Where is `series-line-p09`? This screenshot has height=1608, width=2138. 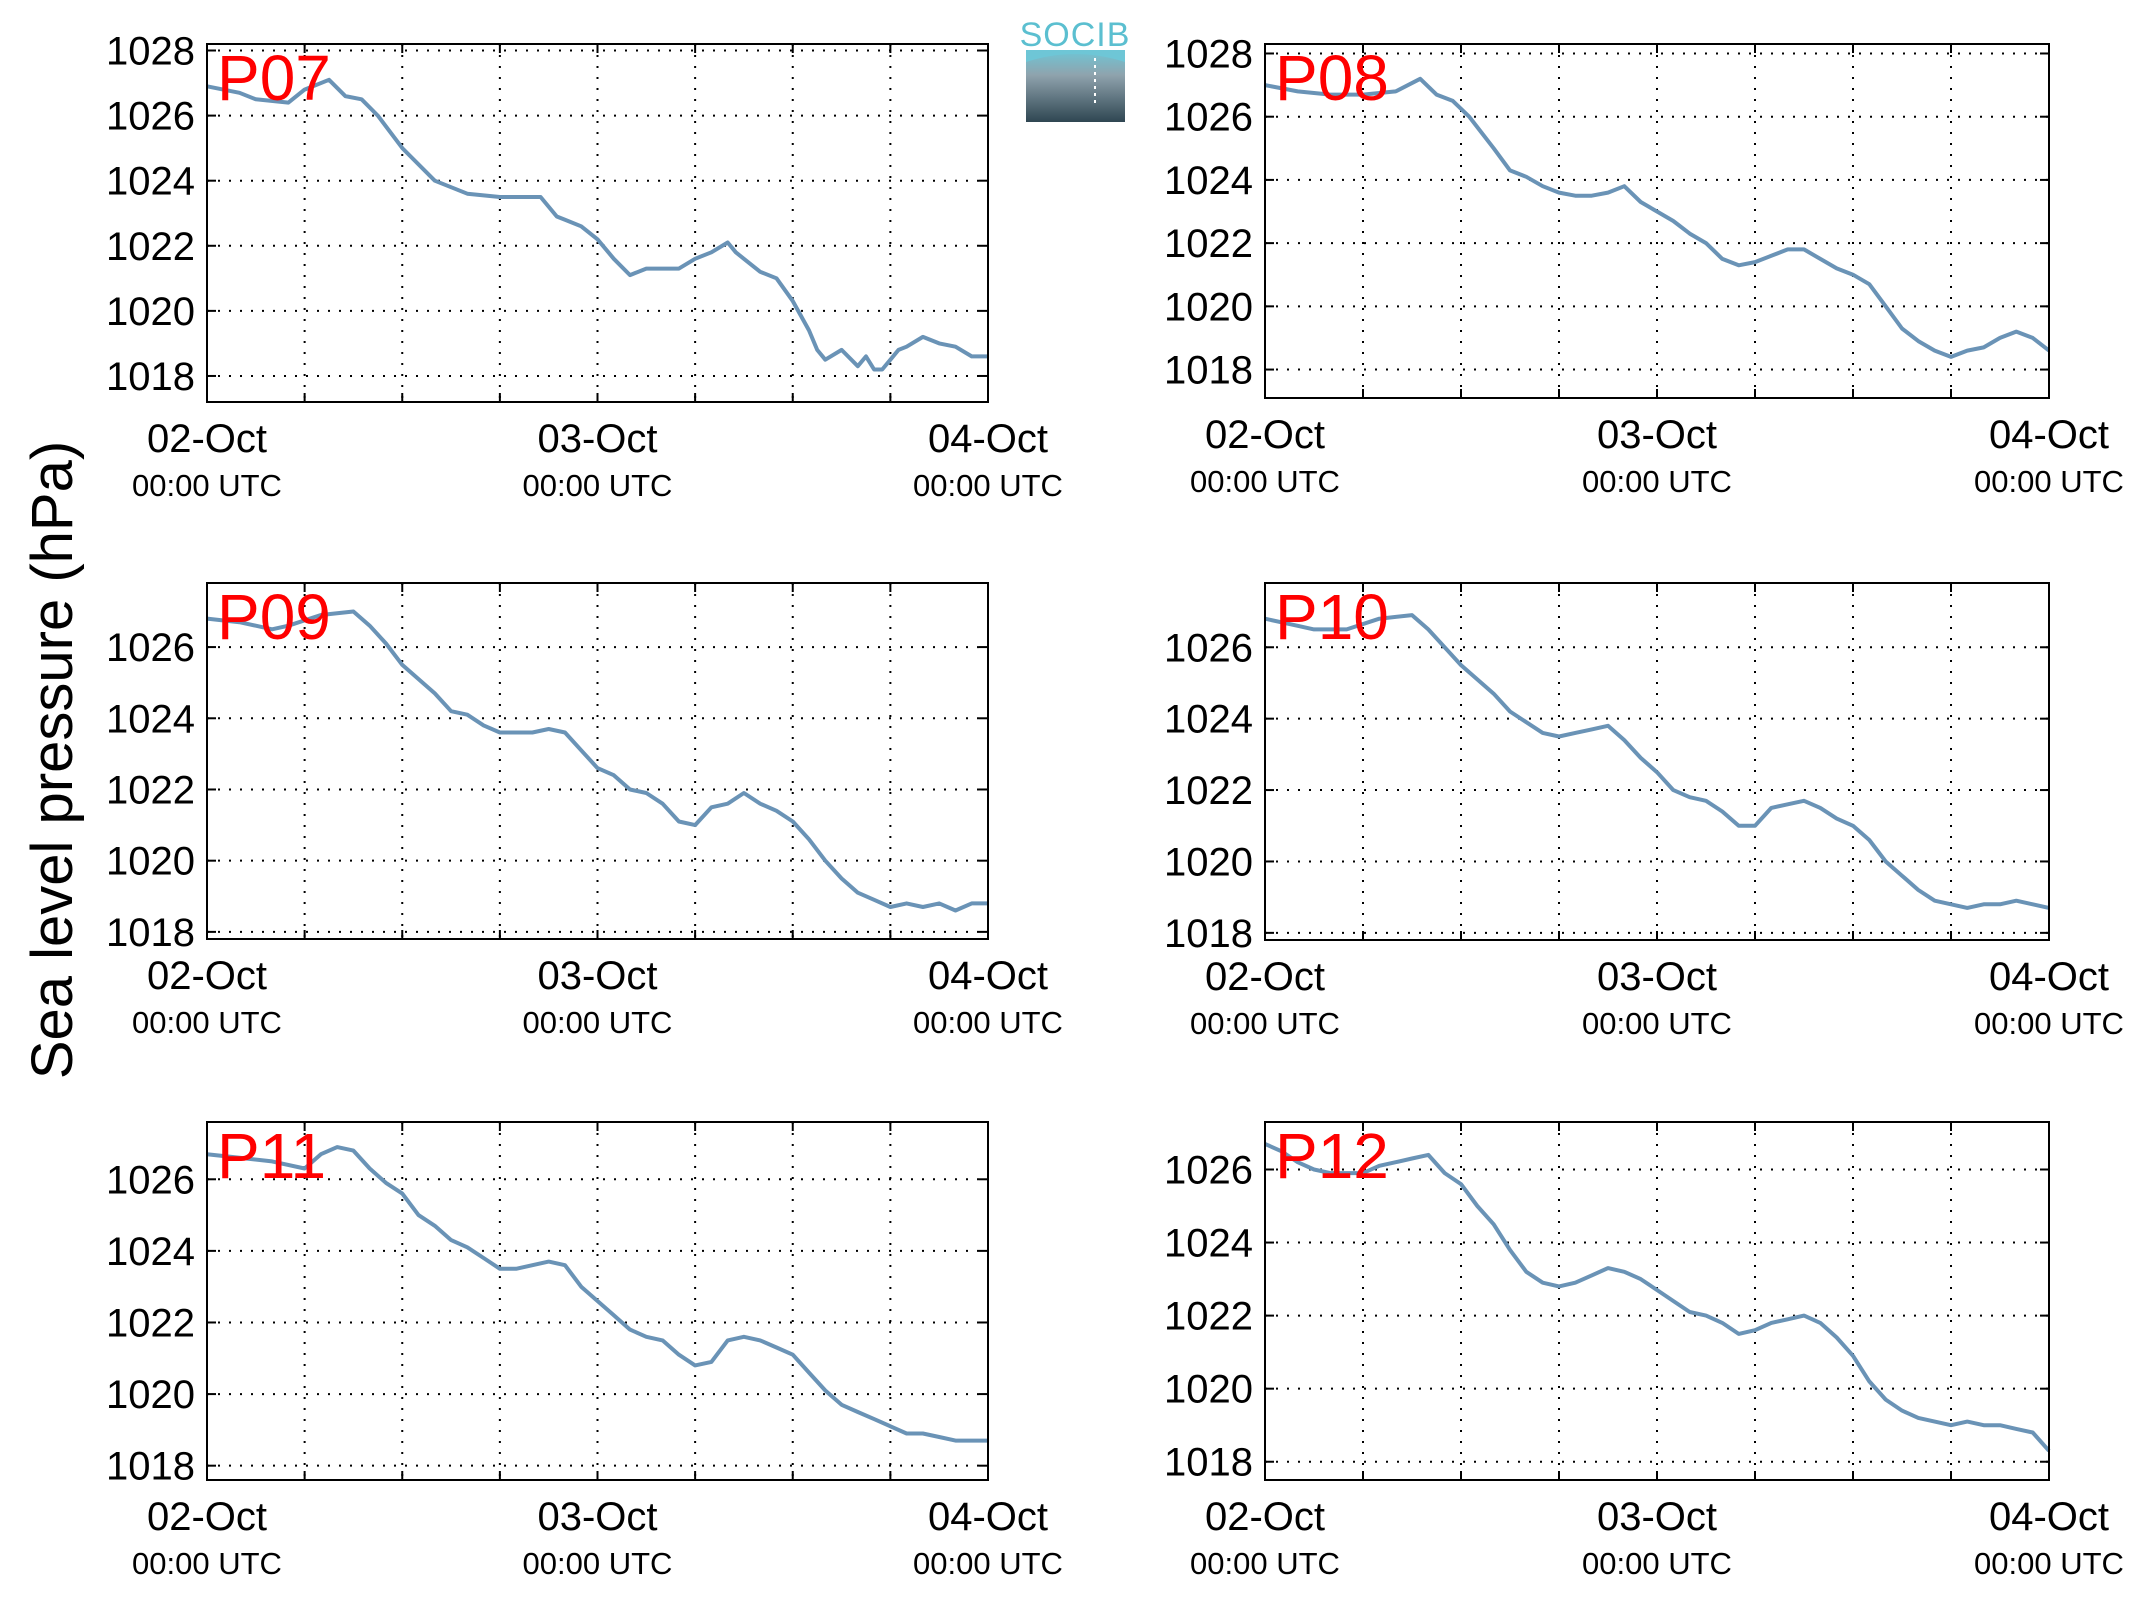 series-line-p09 is located at coordinates (597, 761).